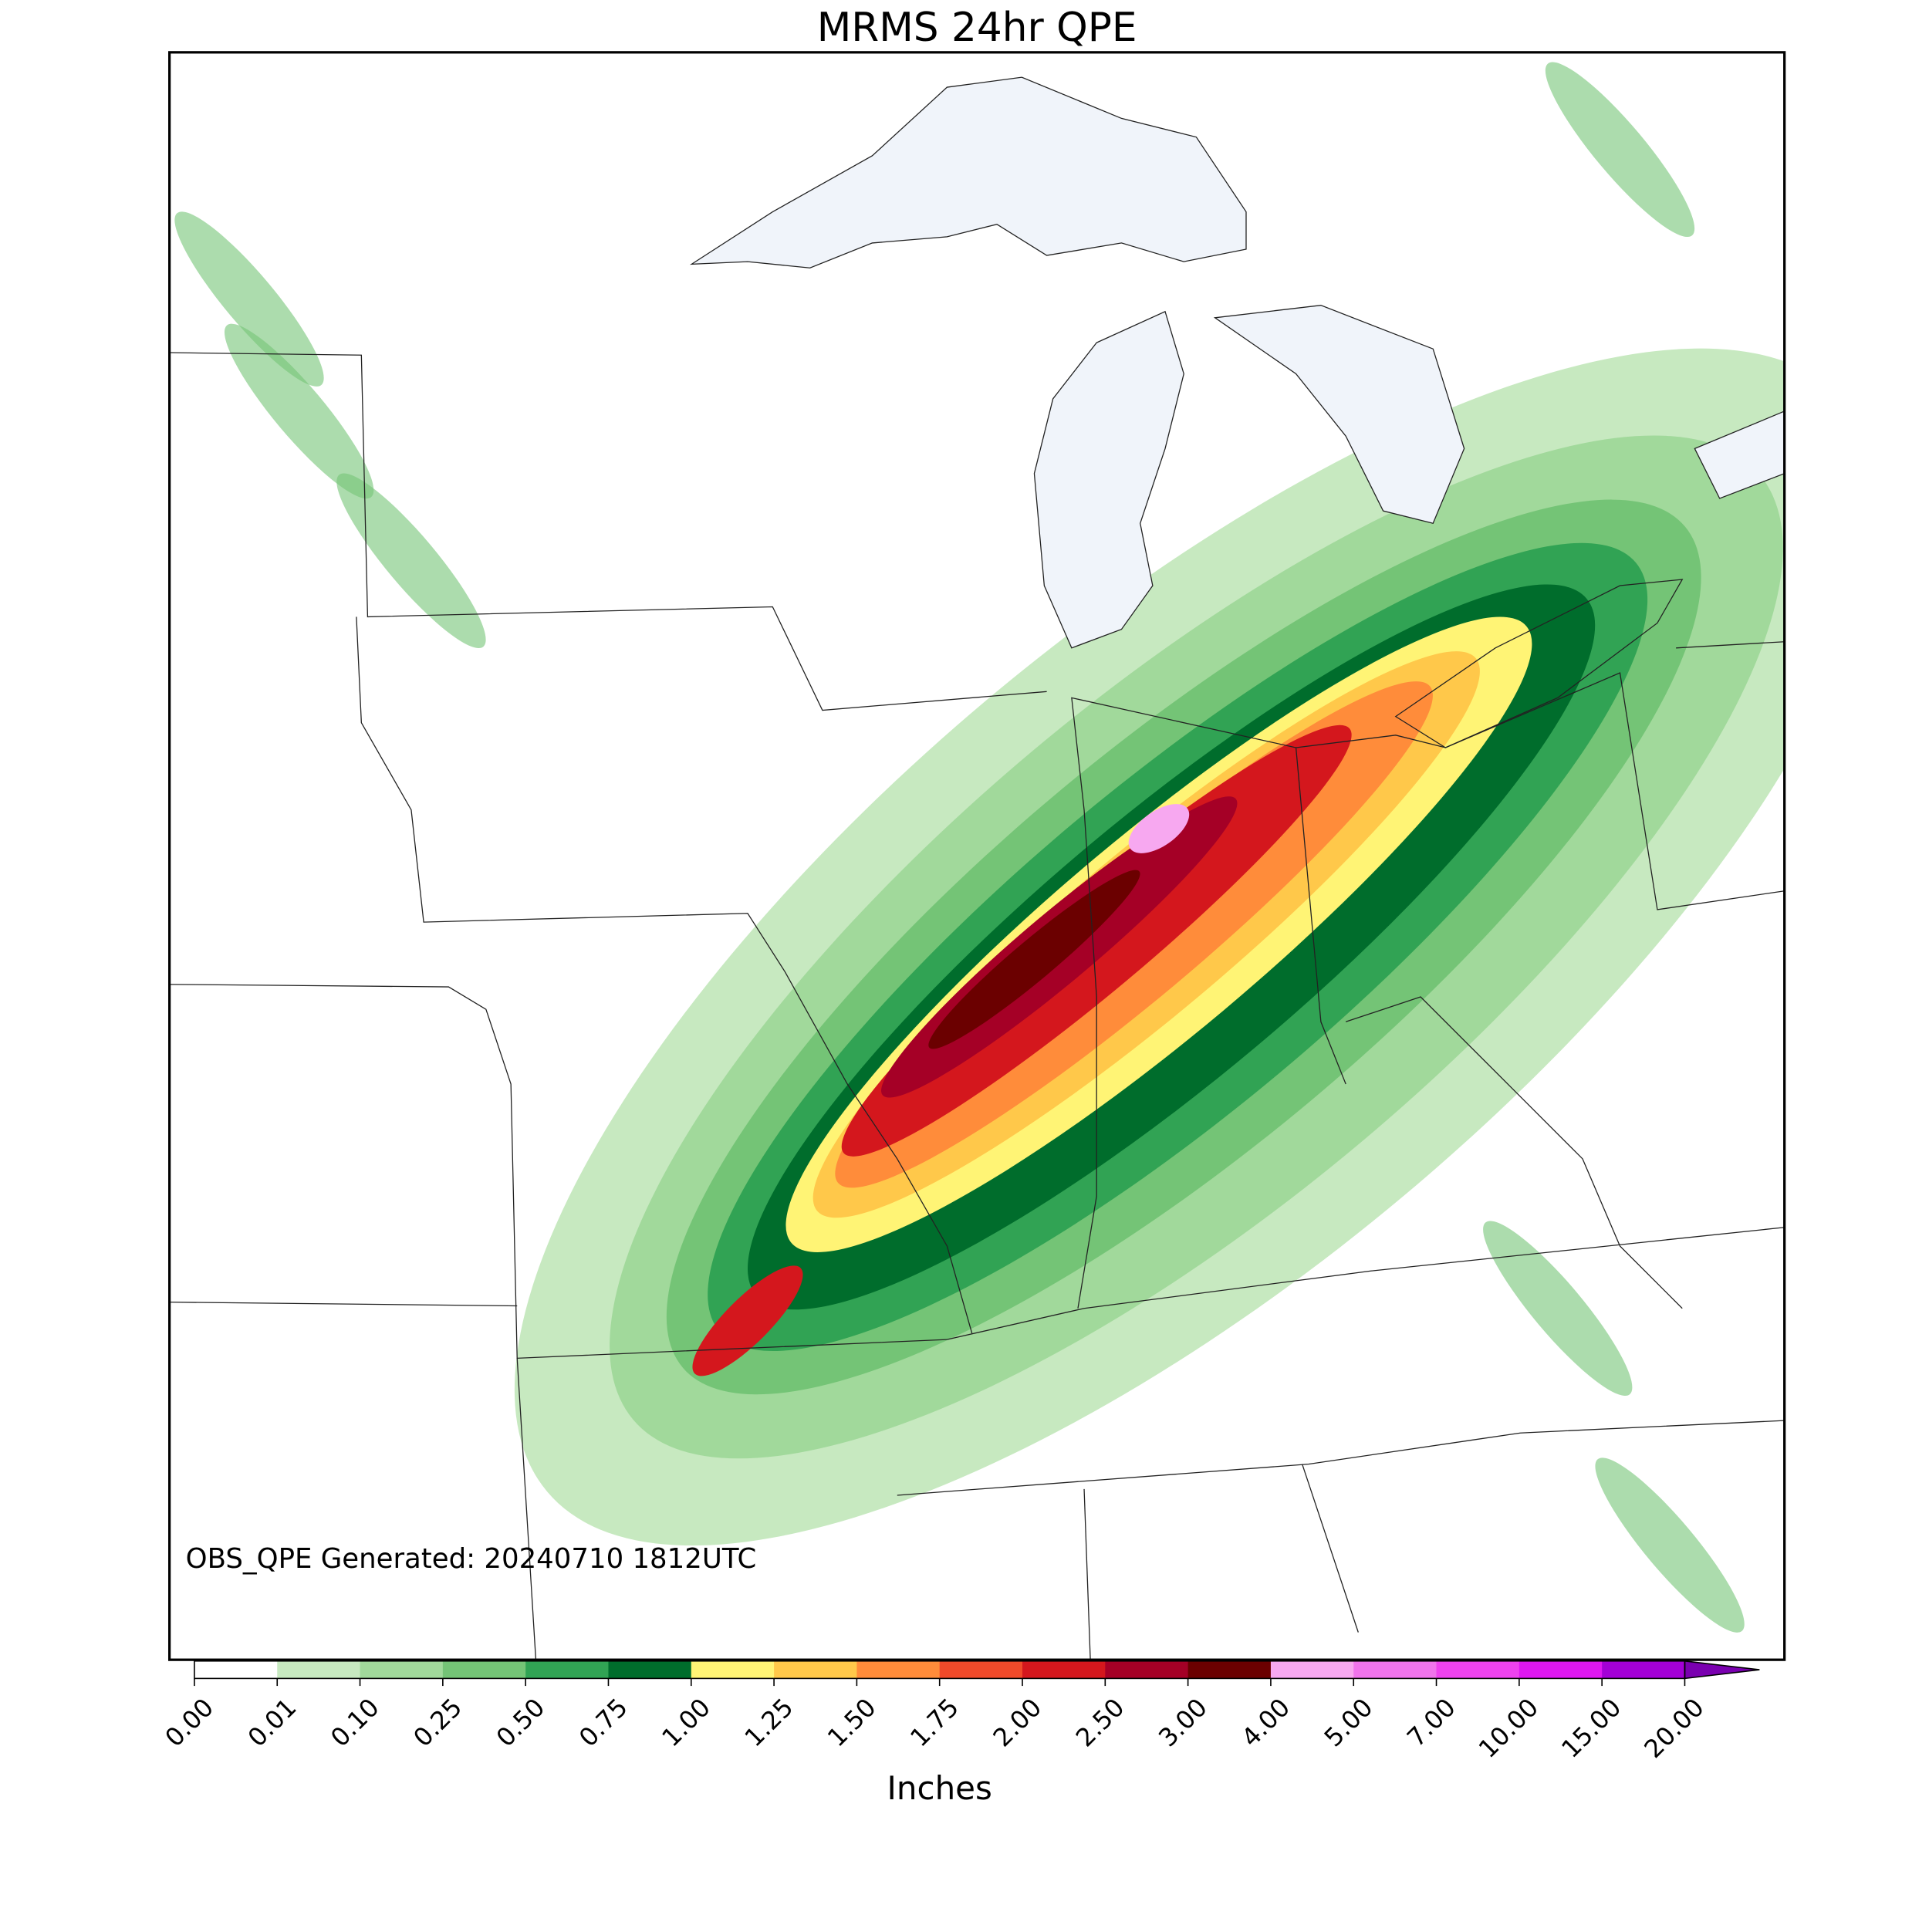 The width and height of the screenshot is (1929, 1932). What do you see at coordinates (1108, 480) in the screenshot?
I see `lake-michigan` at bounding box center [1108, 480].